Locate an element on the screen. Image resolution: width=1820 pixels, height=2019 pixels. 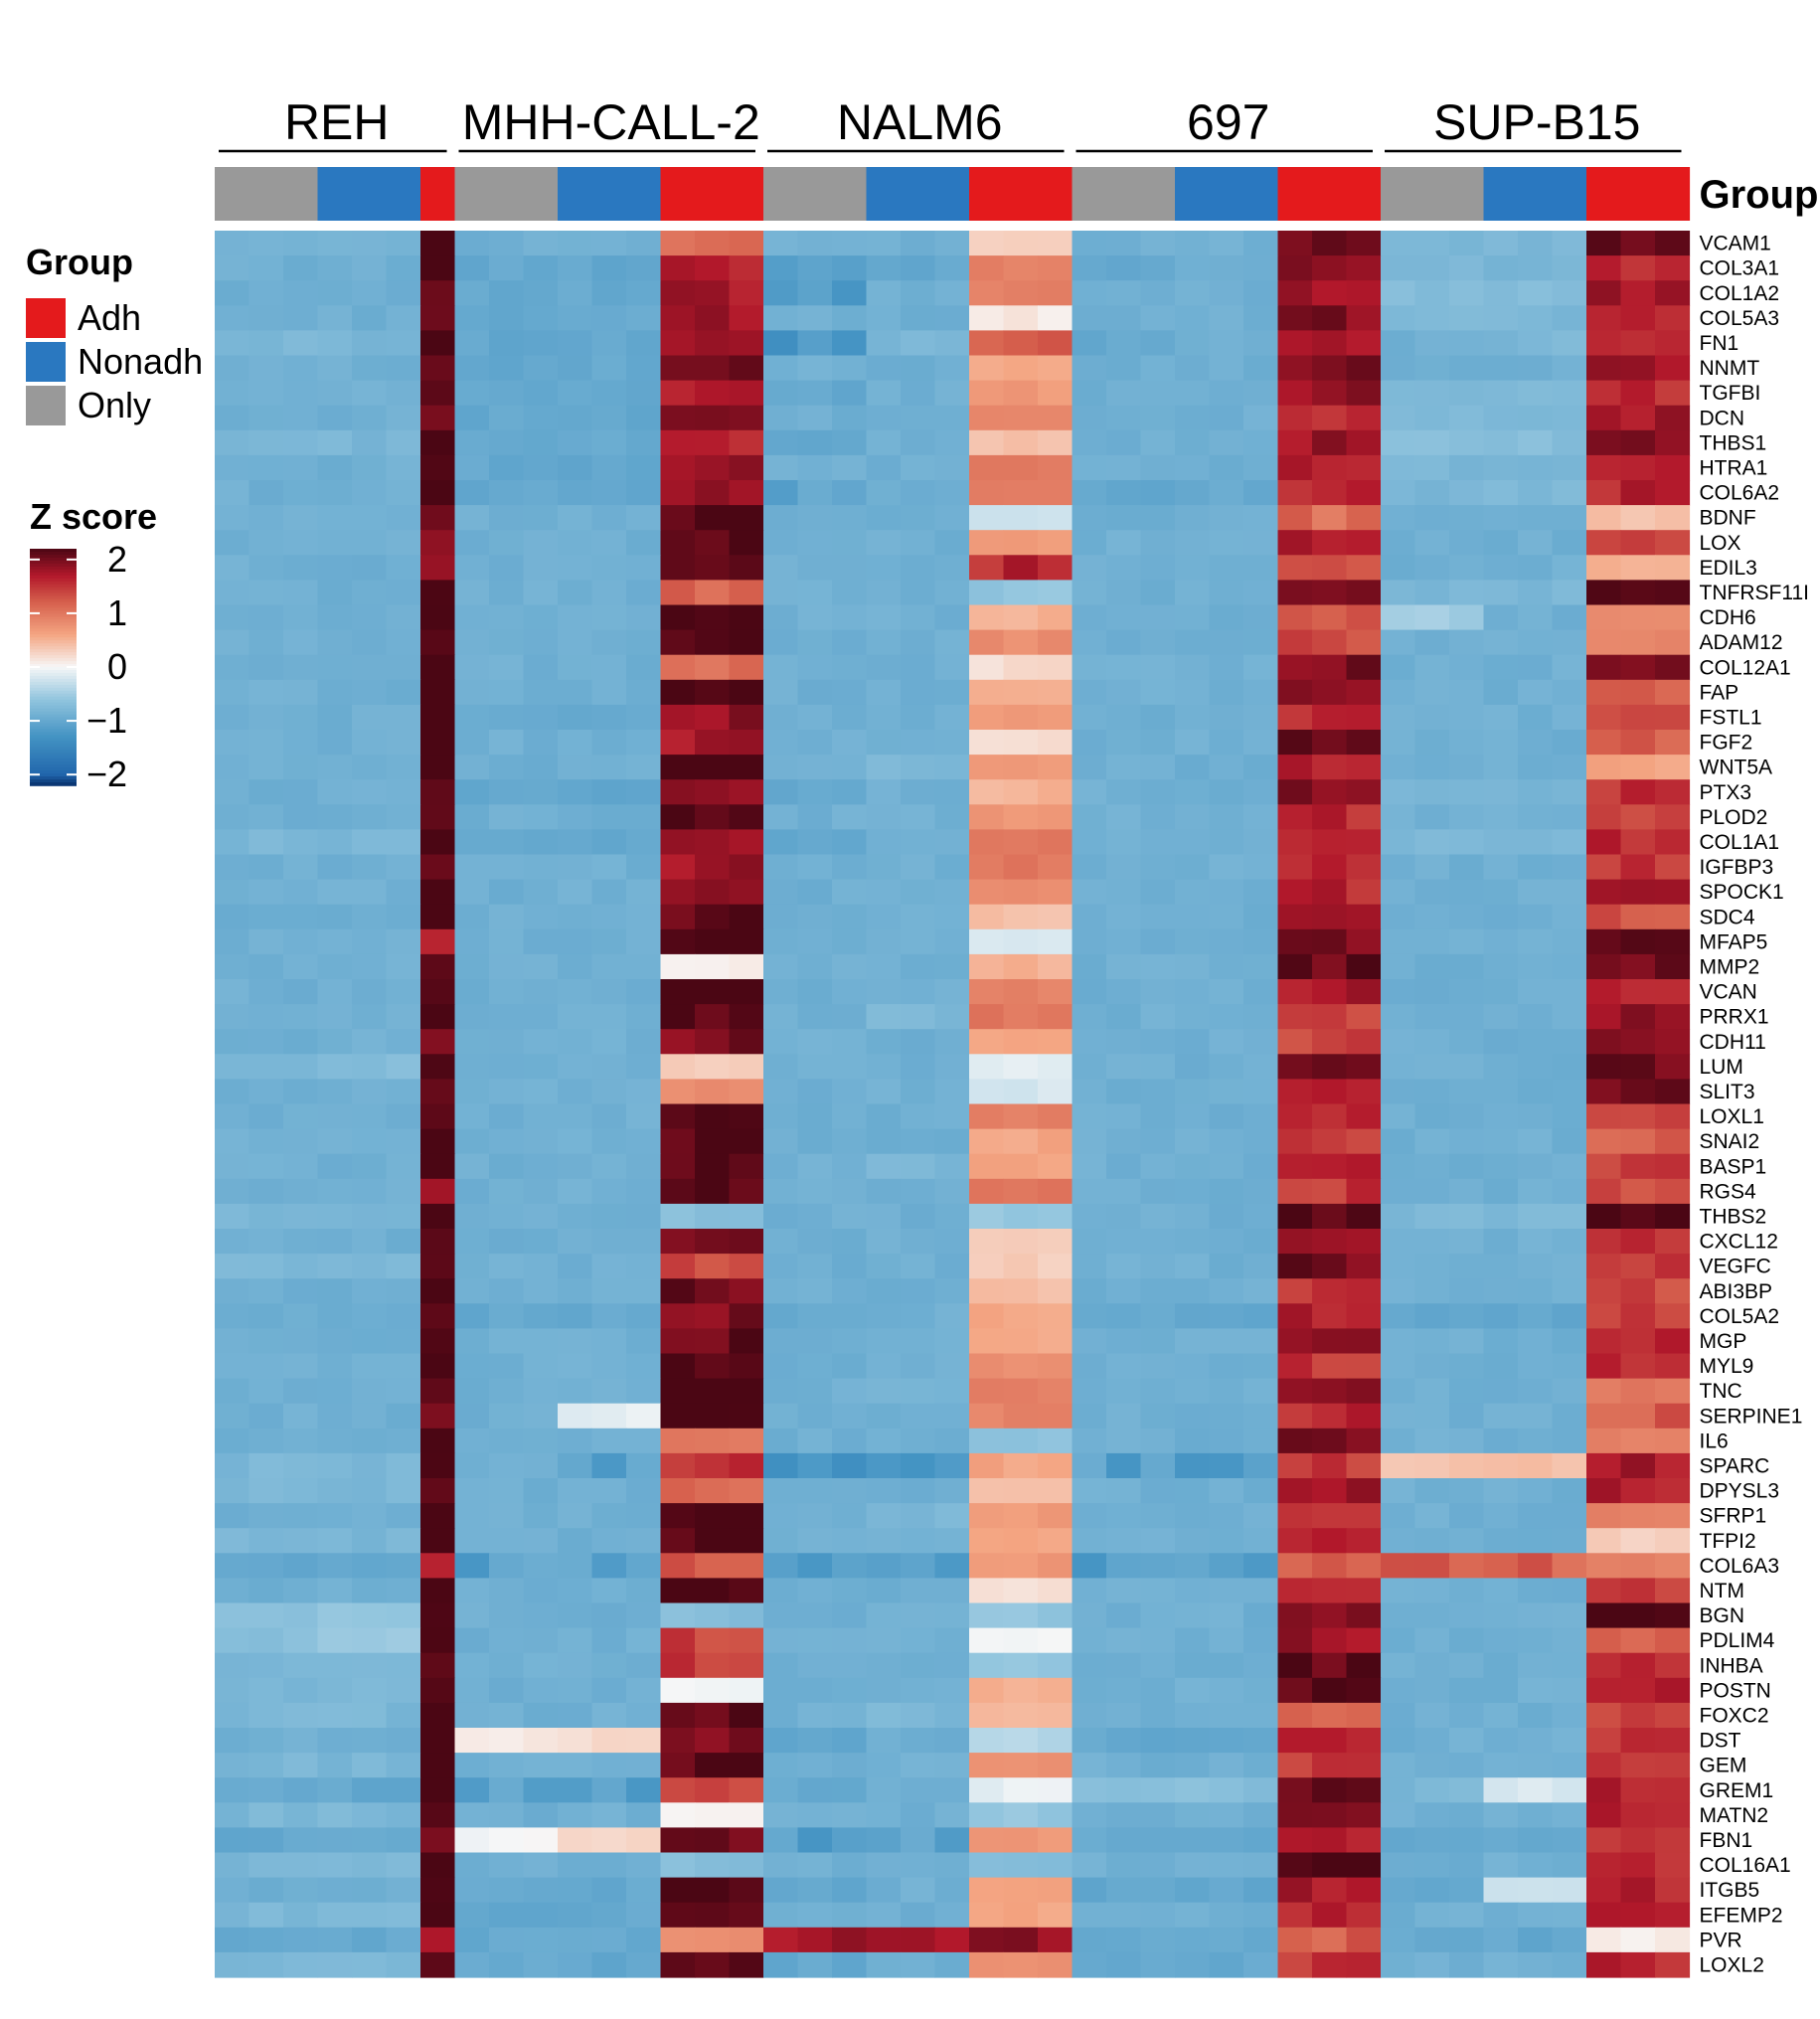
gene-label: SPOCK1 is located at coordinates (1742, 892).